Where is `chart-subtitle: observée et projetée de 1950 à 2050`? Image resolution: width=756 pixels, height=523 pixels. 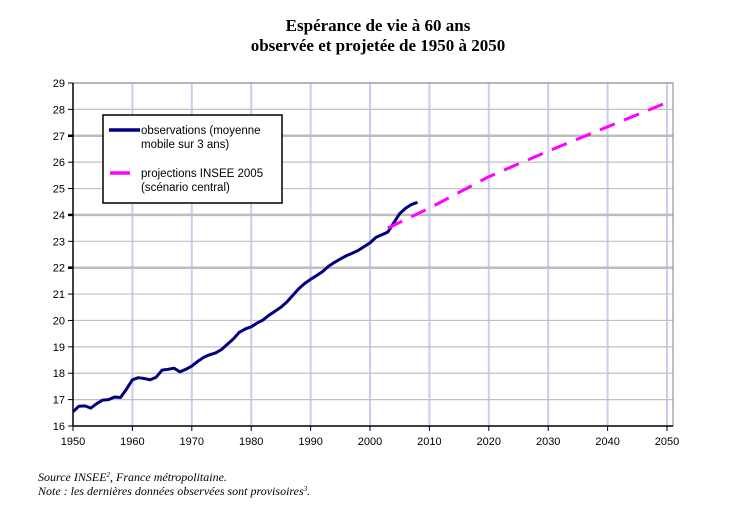
chart-subtitle: observée et projetée de 1950 à 2050 is located at coordinates (378, 45).